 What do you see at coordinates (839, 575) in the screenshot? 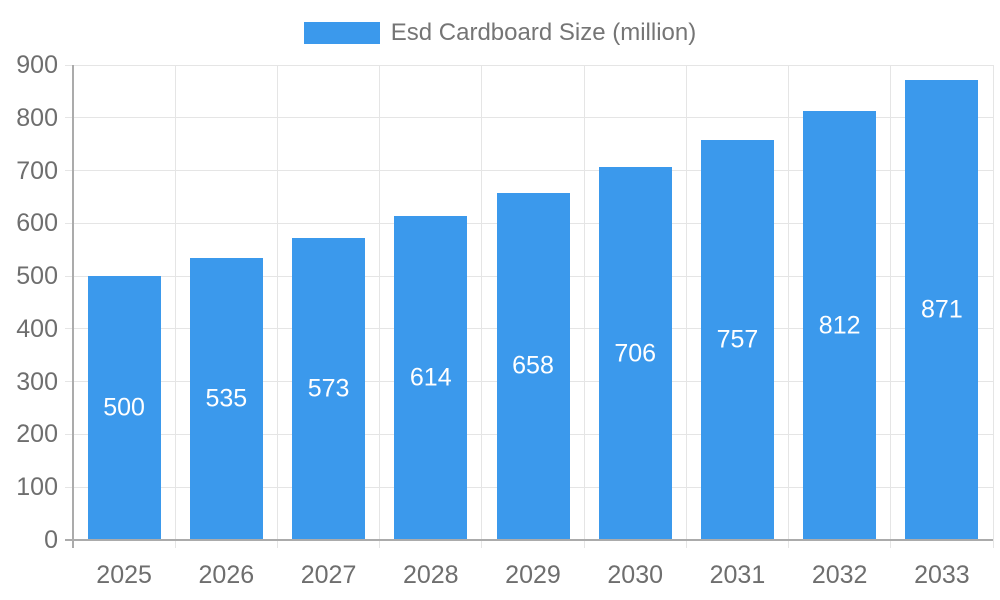
I see `x-axis-tick-label: 2032` at bounding box center [839, 575].